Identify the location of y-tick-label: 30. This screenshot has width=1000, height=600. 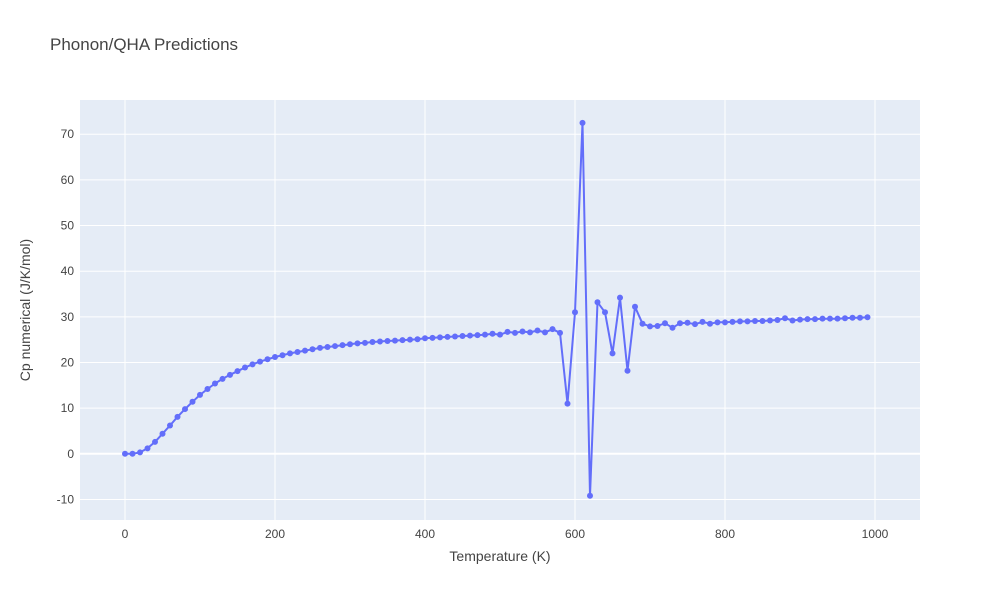
(68, 317).